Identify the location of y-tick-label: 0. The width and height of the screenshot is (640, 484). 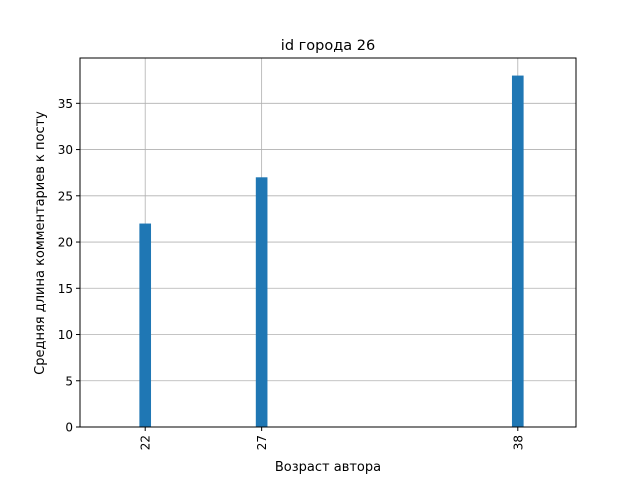
(69, 428).